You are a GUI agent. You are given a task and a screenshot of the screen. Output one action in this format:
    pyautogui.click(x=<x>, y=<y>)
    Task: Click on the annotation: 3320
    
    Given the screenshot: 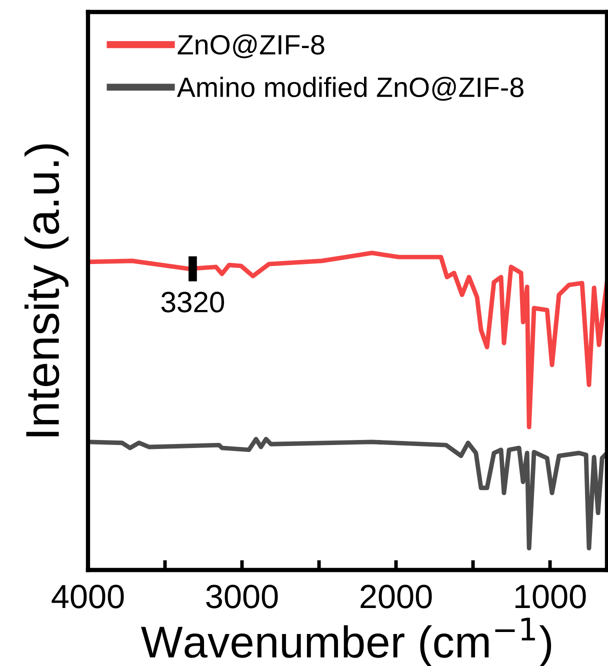 What is the action you would take?
    pyautogui.click(x=192, y=302)
    